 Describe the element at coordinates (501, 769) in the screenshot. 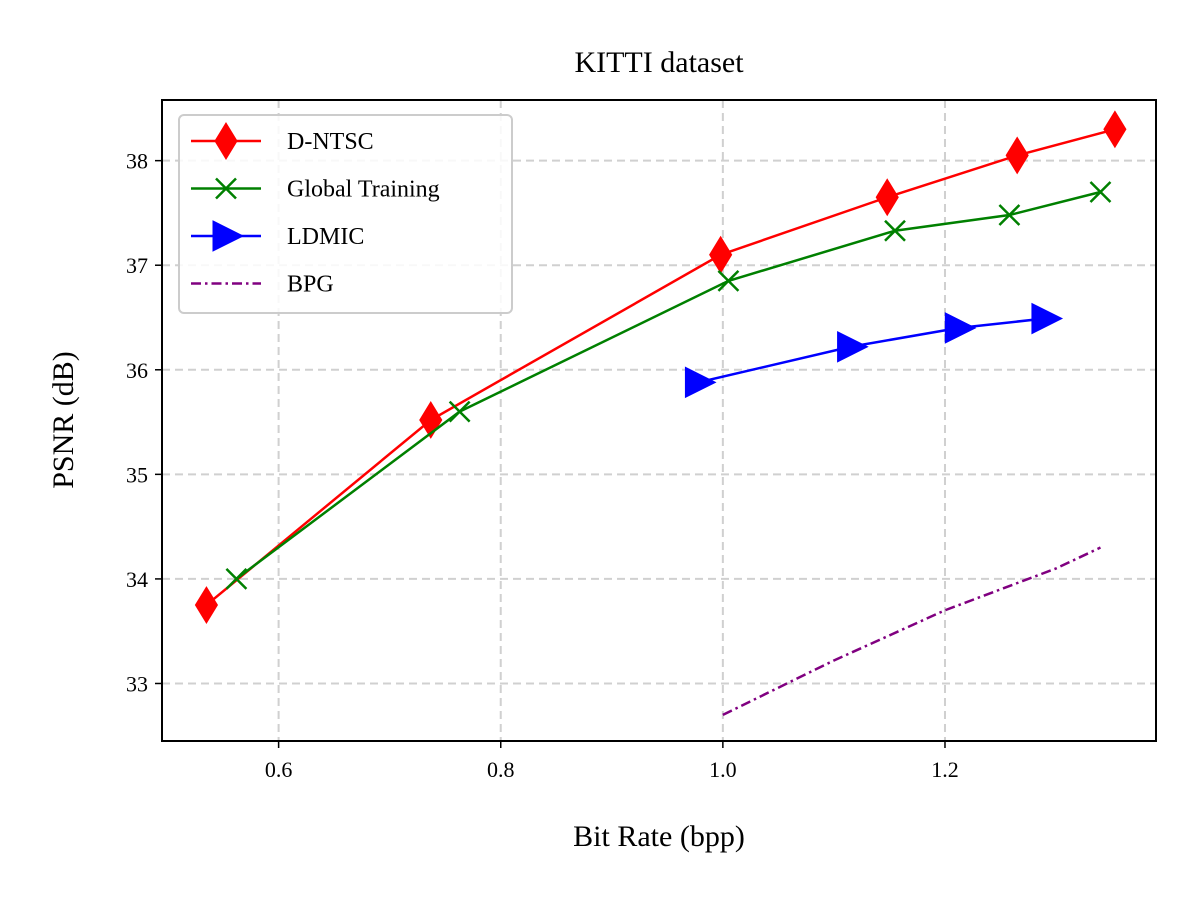

I see `x-tick-label: 0.8` at that location.